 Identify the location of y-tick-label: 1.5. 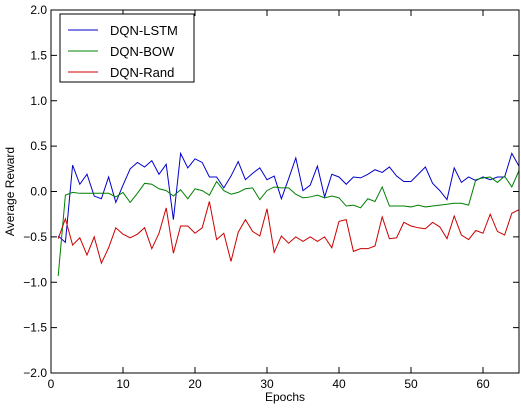
(38, 55).